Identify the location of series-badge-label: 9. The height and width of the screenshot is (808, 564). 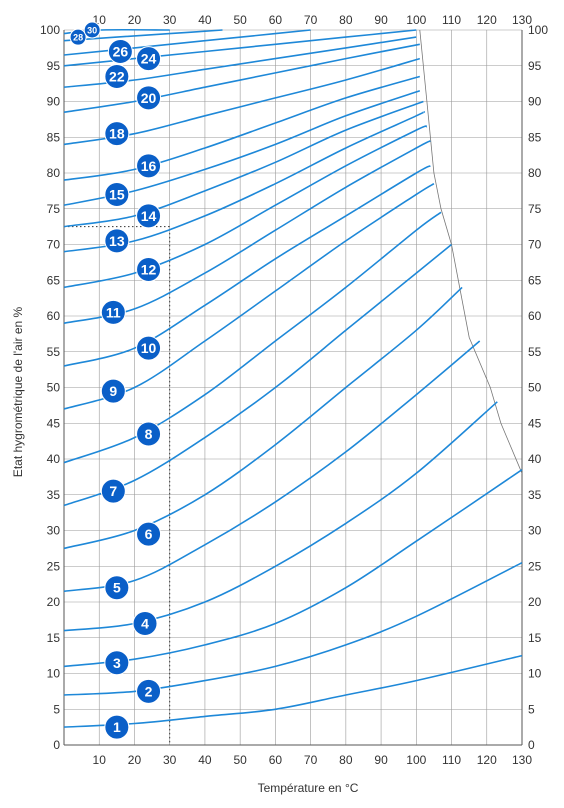
(113, 391).